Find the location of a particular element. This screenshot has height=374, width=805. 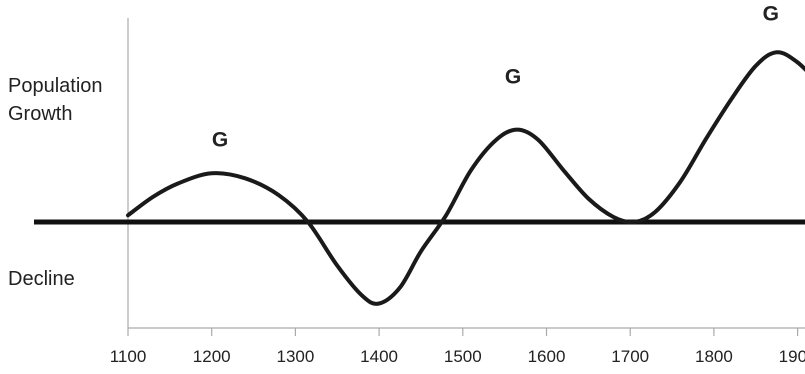

y-label-growth-line-2: Growth is located at coordinates (40, 114).